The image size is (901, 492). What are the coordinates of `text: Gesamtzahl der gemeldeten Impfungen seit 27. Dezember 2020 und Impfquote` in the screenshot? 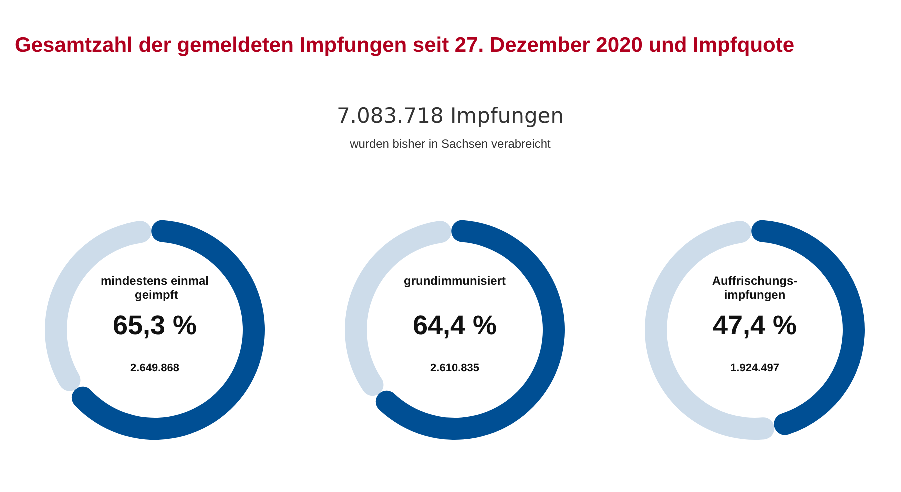 It's located at (405, 46).